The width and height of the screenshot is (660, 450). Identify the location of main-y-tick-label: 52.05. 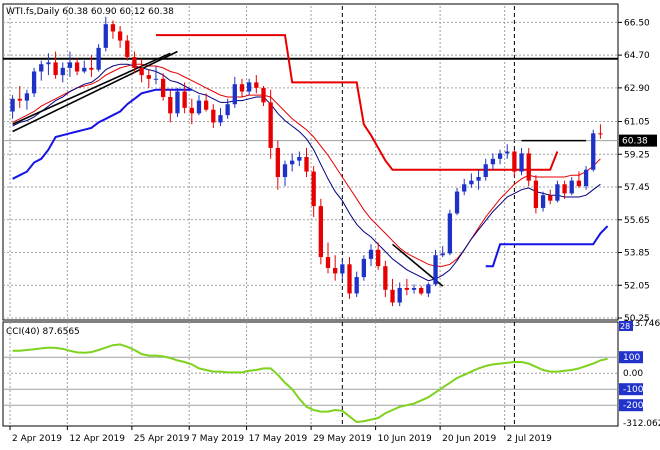
(637, 286).